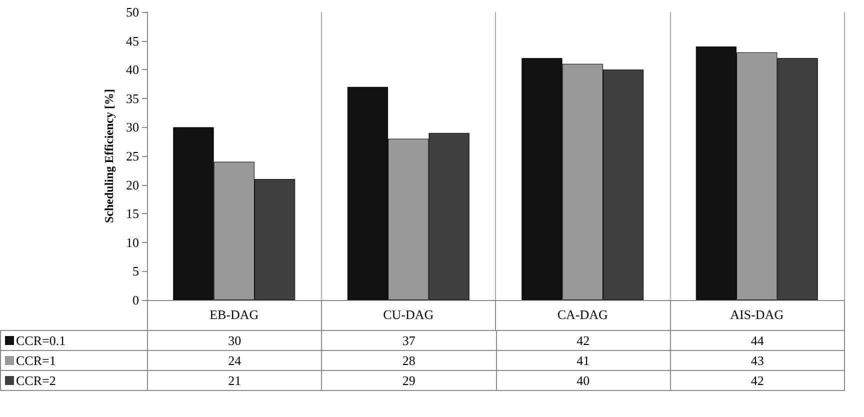 Image resolution: width=864 pixels, height=417 pixels. Describe the element at coordinates (235, 380) in the screenshot. I see `data-label: 21` at that location.